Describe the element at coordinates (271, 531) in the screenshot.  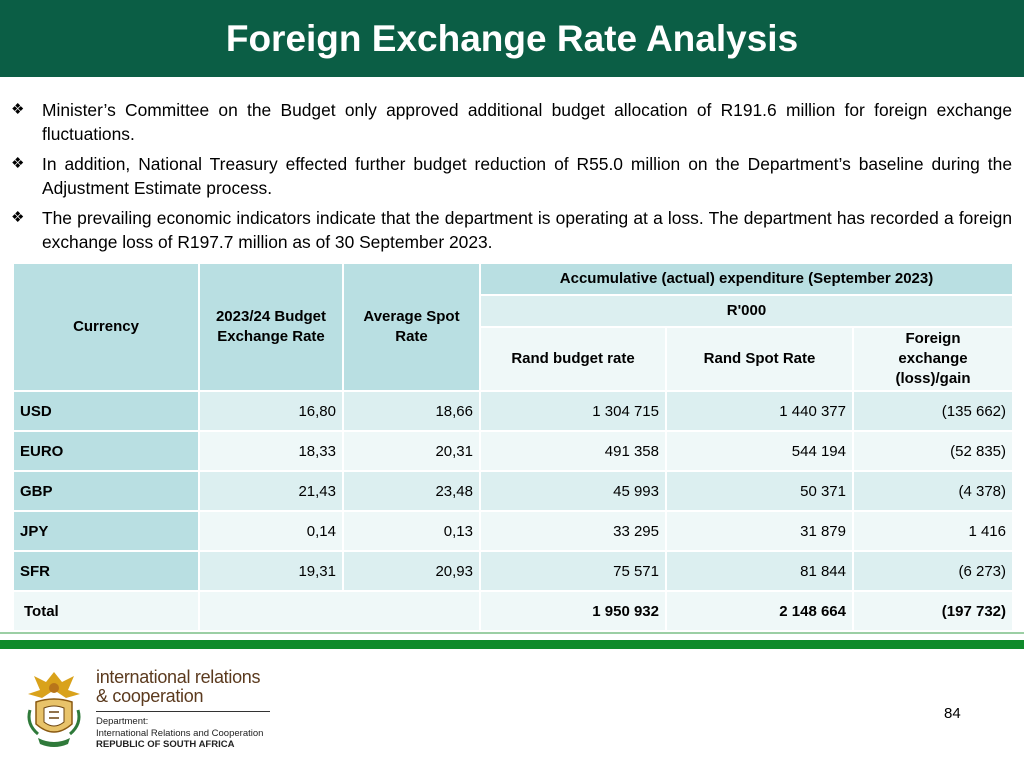
I see `budget-rate-cell: 0,14` at that location.